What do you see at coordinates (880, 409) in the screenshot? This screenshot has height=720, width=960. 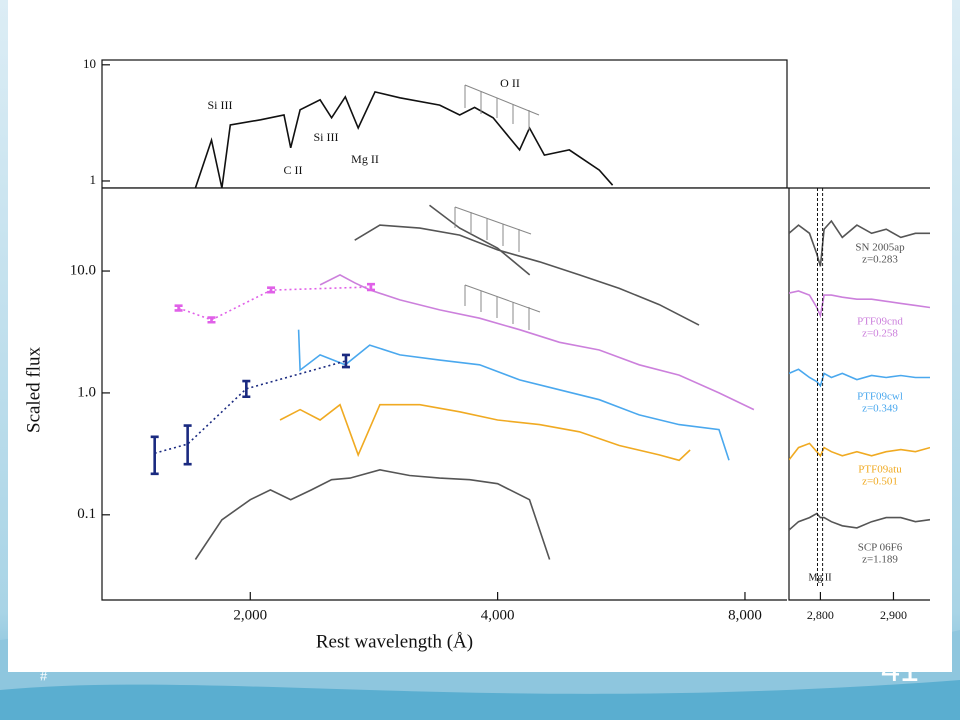 I see `series-redshift: z=0.349` at bounding box center [880, 409].